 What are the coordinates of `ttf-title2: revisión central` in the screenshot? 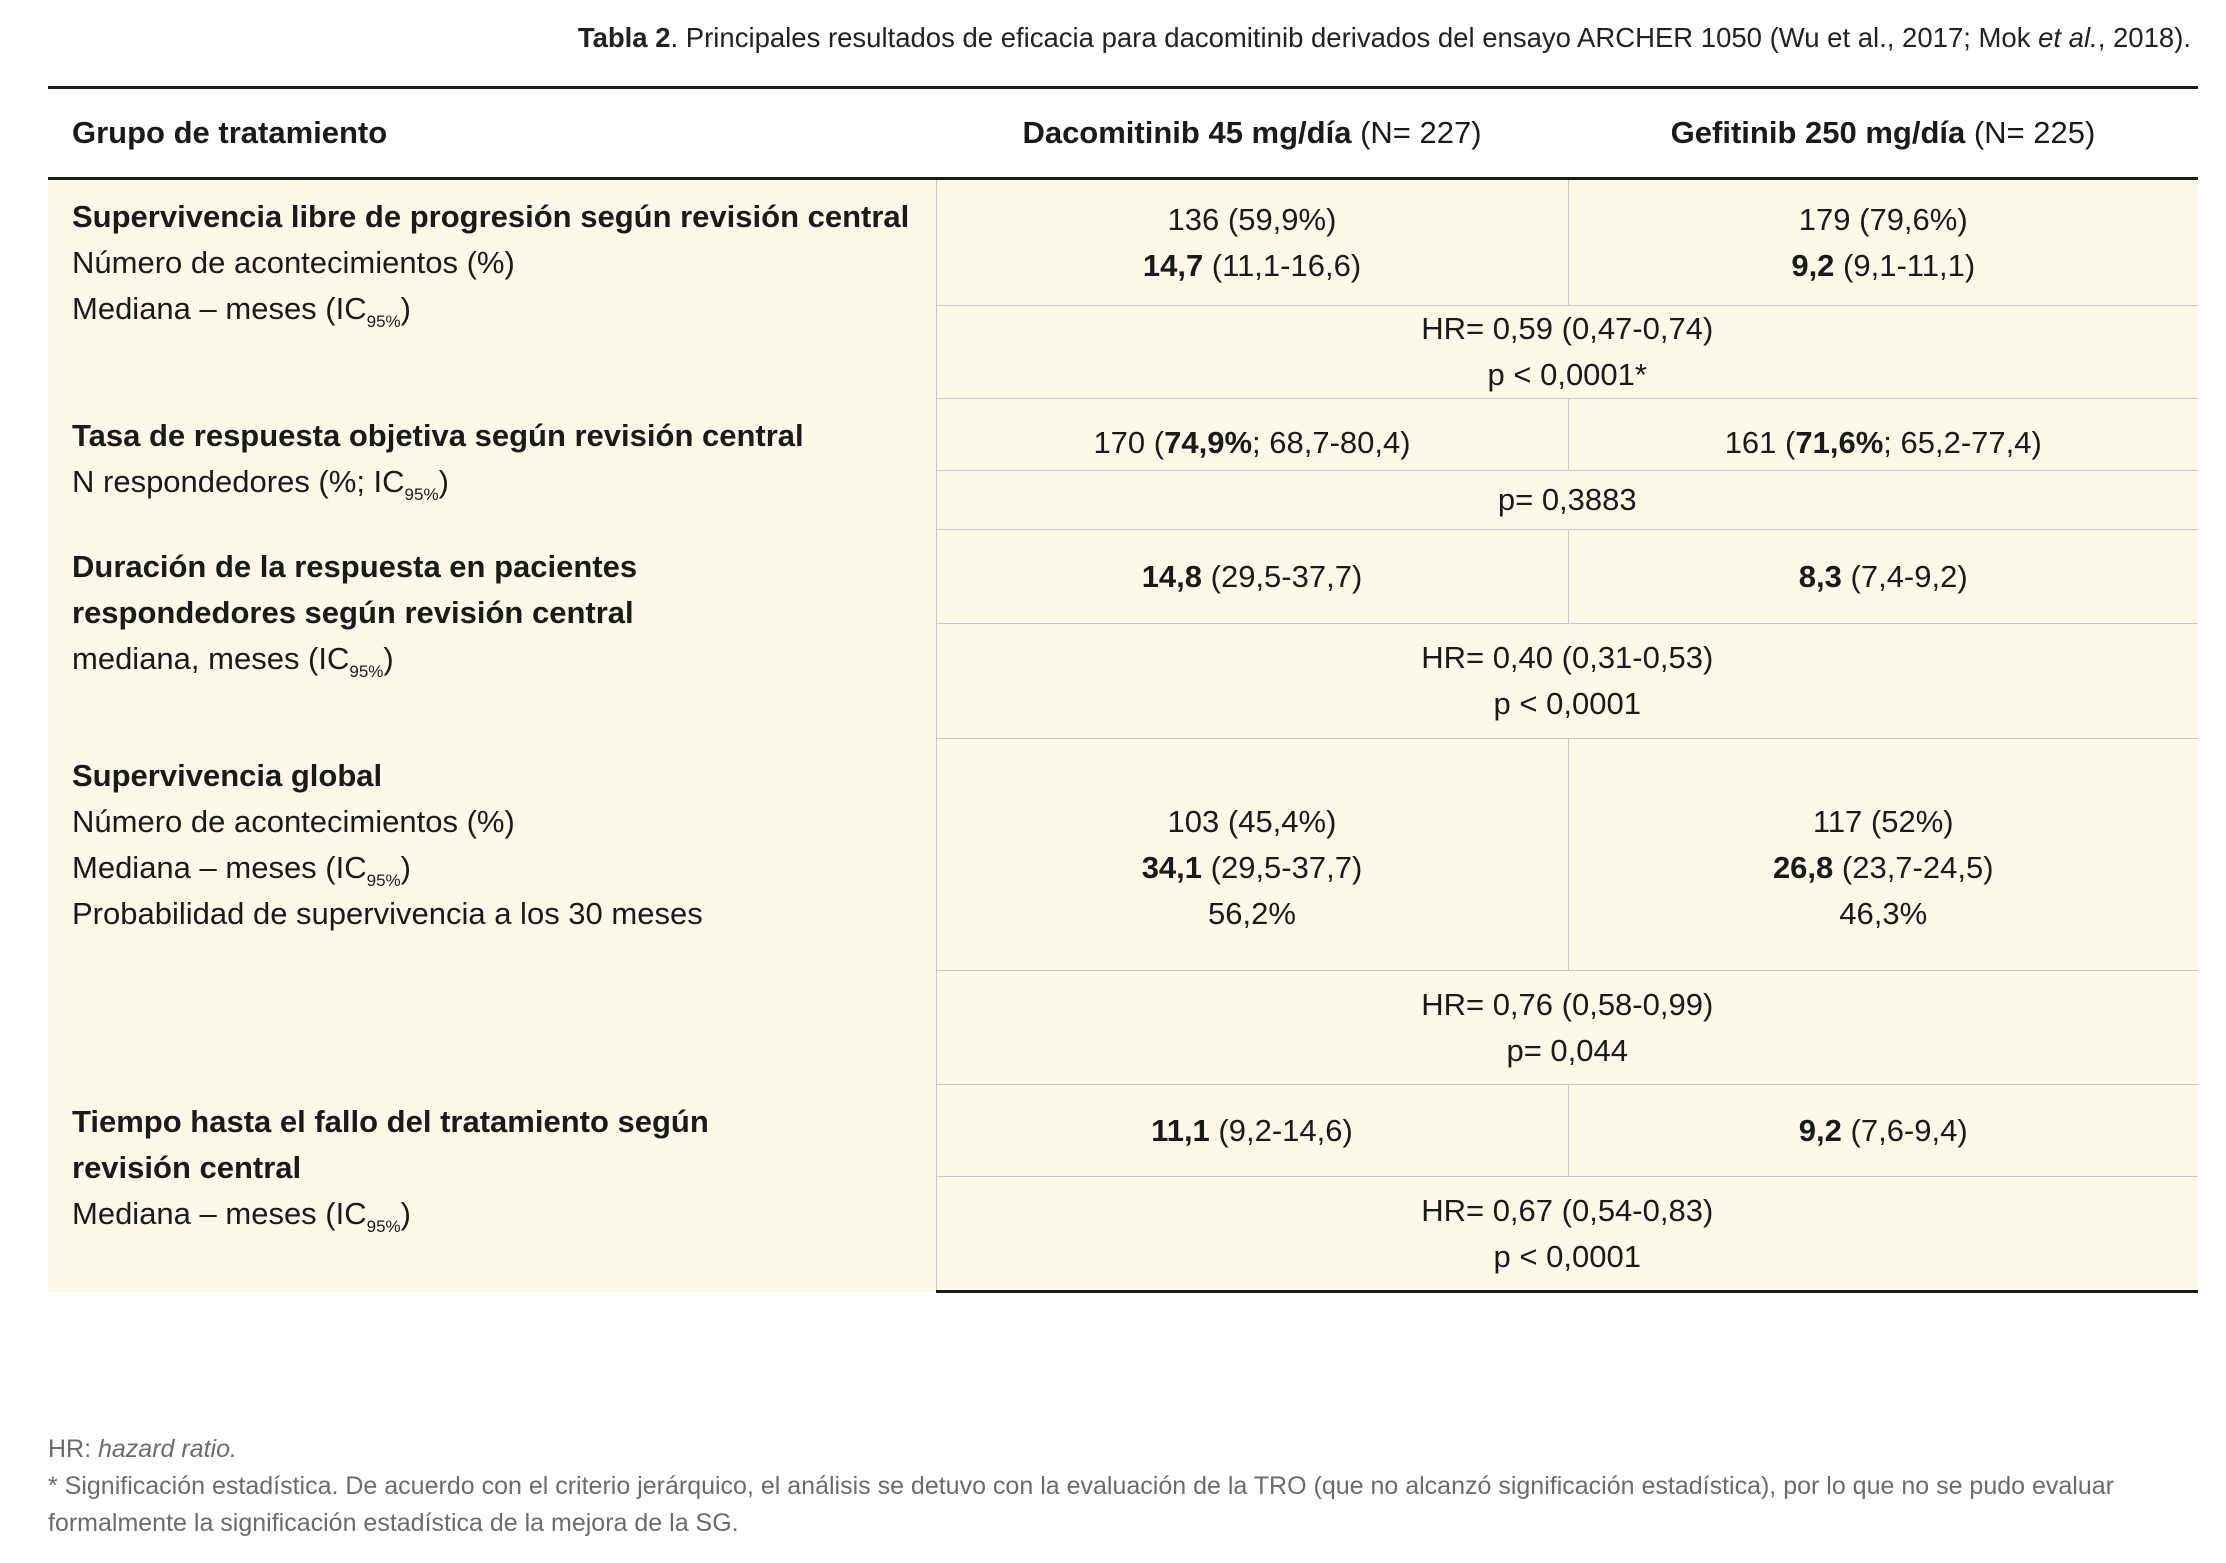 It's located at (187, 1167).